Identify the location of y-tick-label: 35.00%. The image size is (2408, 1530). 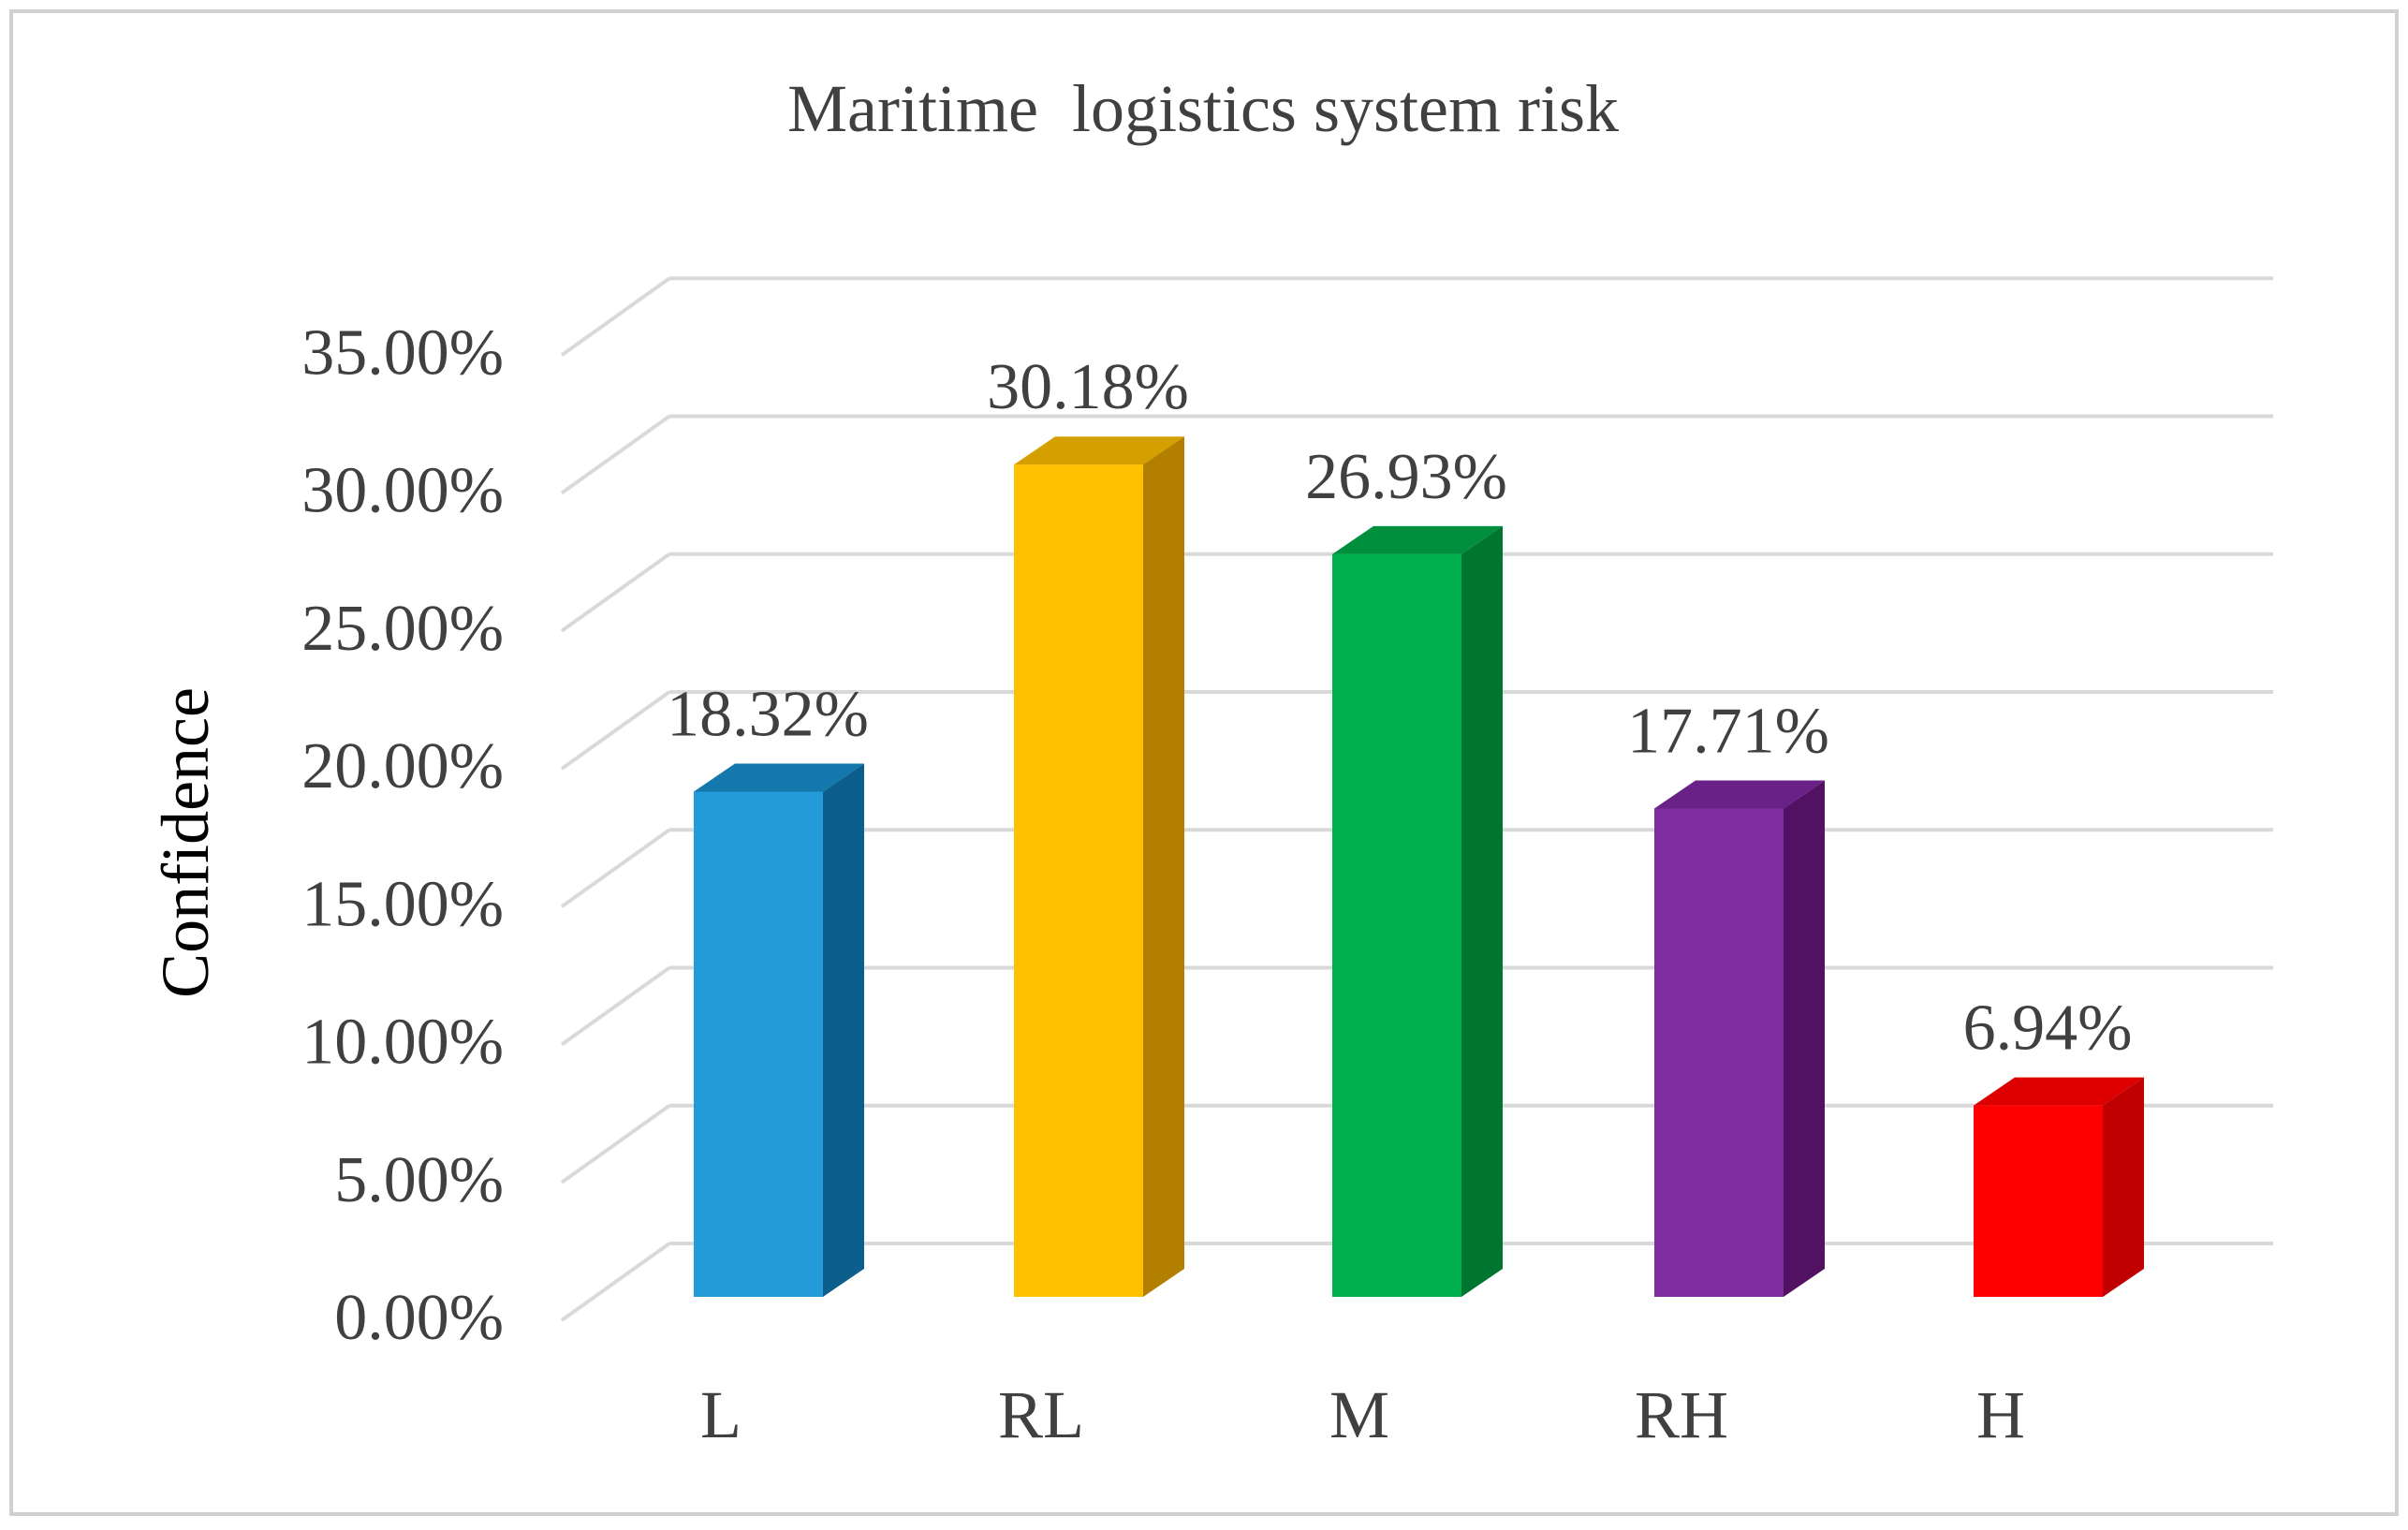
(402, 352).